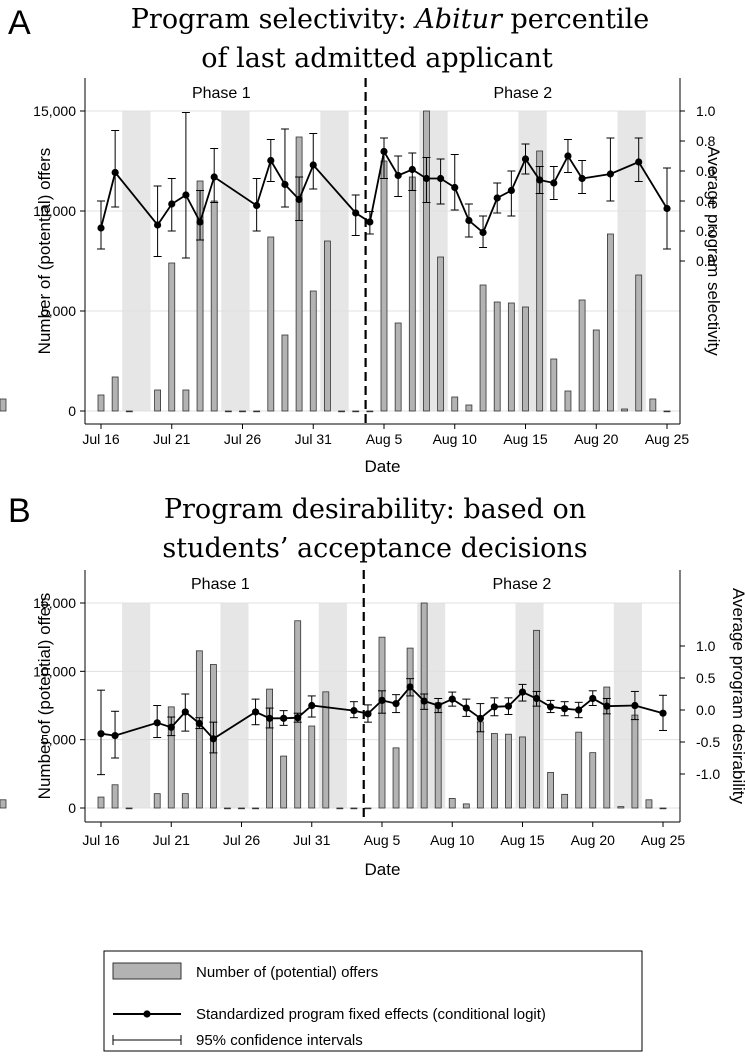  I want to click on panel-b-ytick-label: 10,000, so click(54, 671).